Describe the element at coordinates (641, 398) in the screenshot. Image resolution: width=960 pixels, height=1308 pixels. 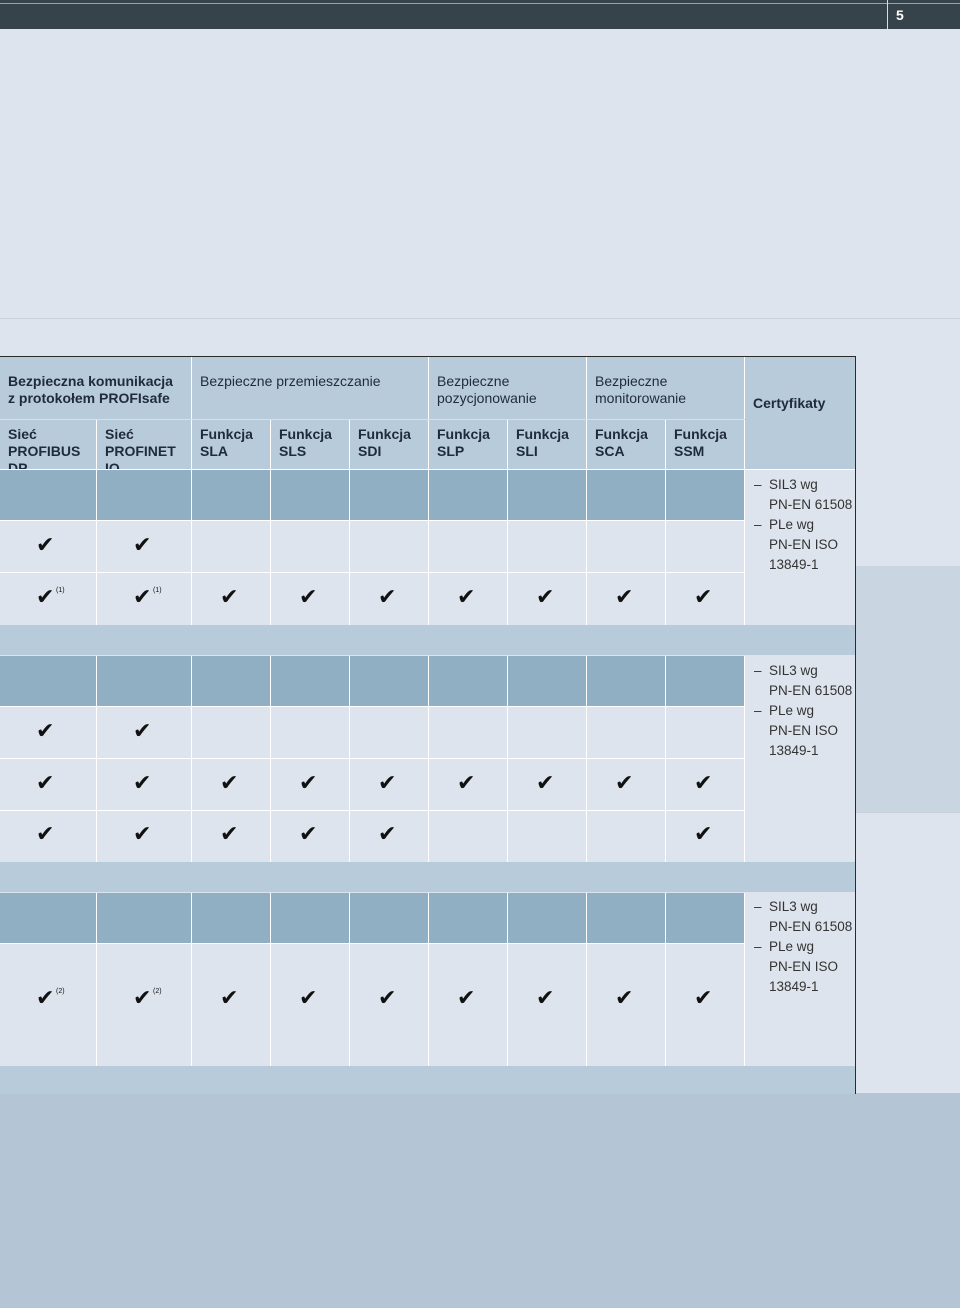
I see `group-header-line: monitorowanie` at that location.